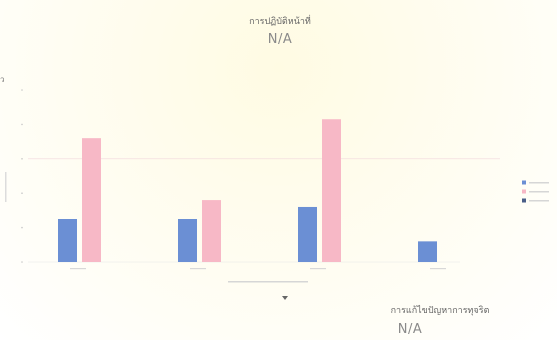  I want to click on y-axis-label, so click(6, 187).